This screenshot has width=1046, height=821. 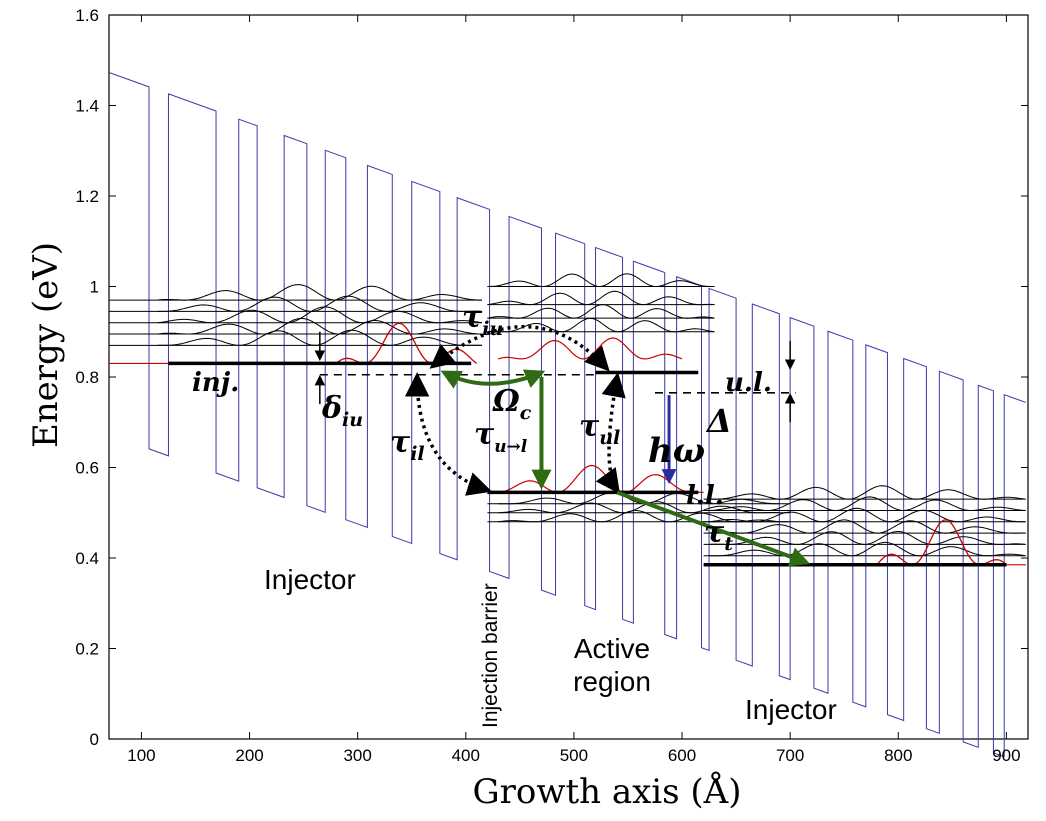 I want to click on arrow-tau-iu, so click(x=519, y=348).